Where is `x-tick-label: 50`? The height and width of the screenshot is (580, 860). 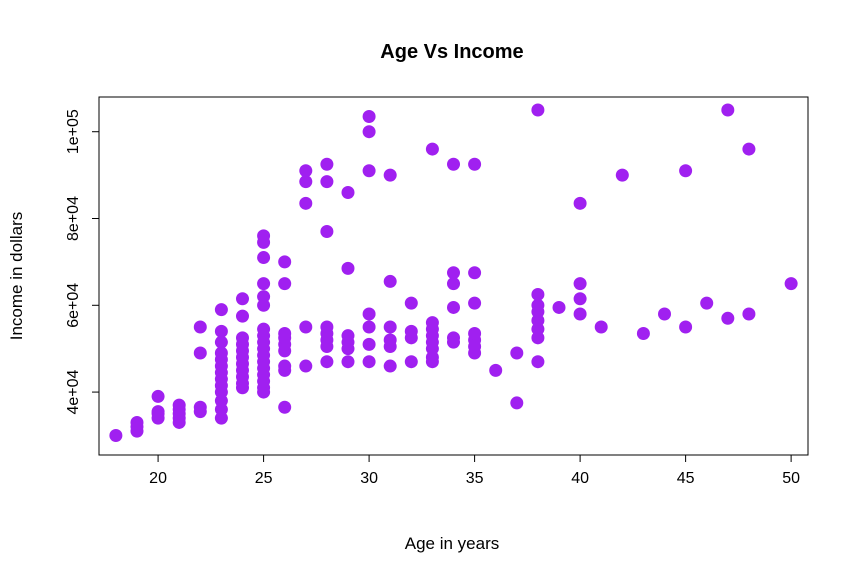
x-tick-label: 50 is located at coordinates (791, 478).